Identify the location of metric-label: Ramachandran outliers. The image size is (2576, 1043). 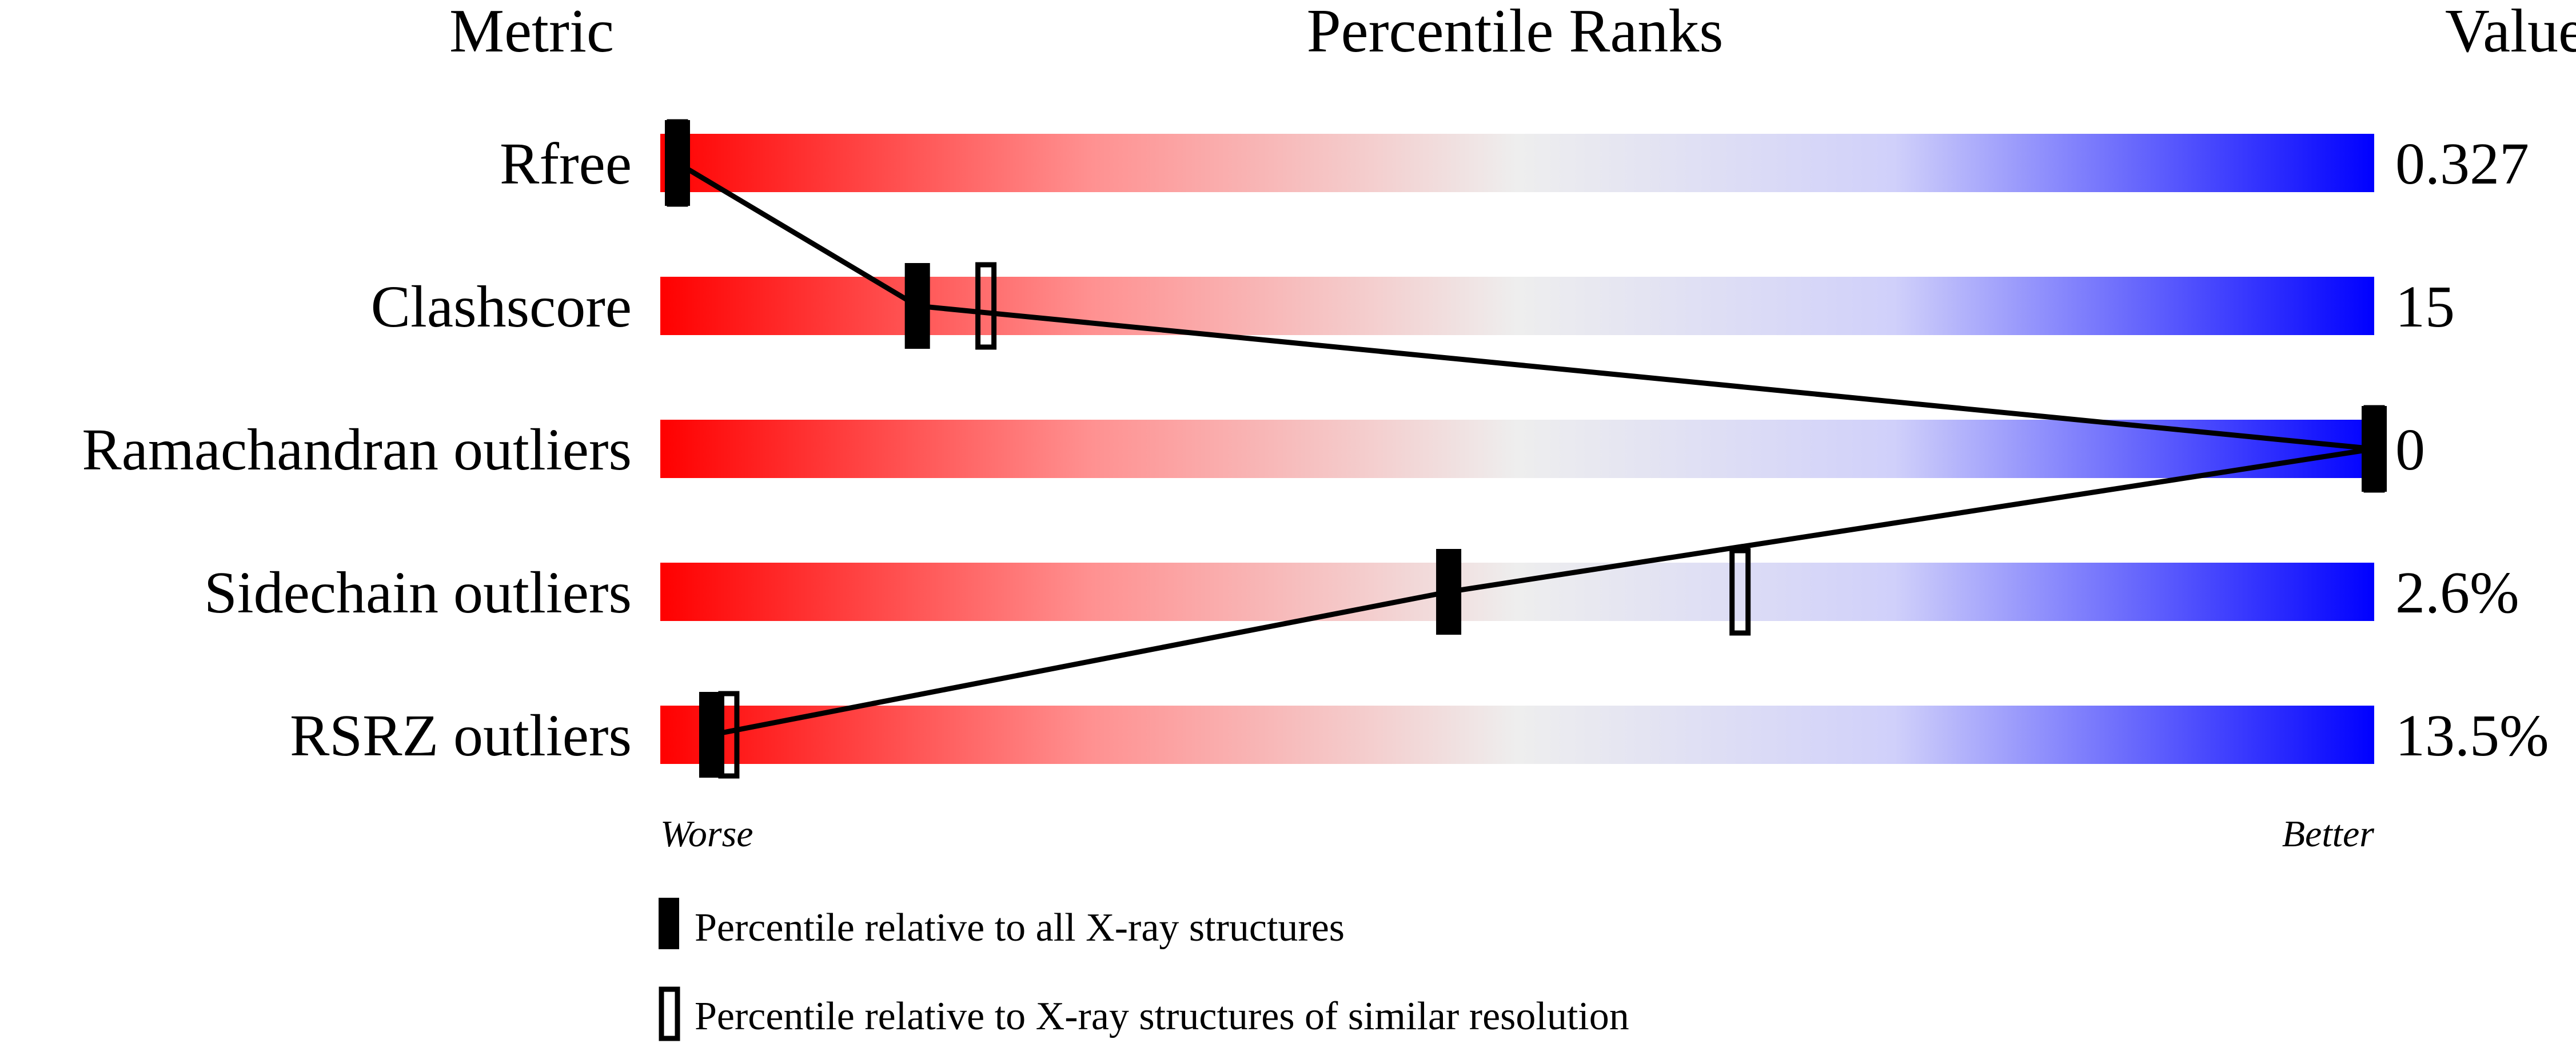
(357, 450).